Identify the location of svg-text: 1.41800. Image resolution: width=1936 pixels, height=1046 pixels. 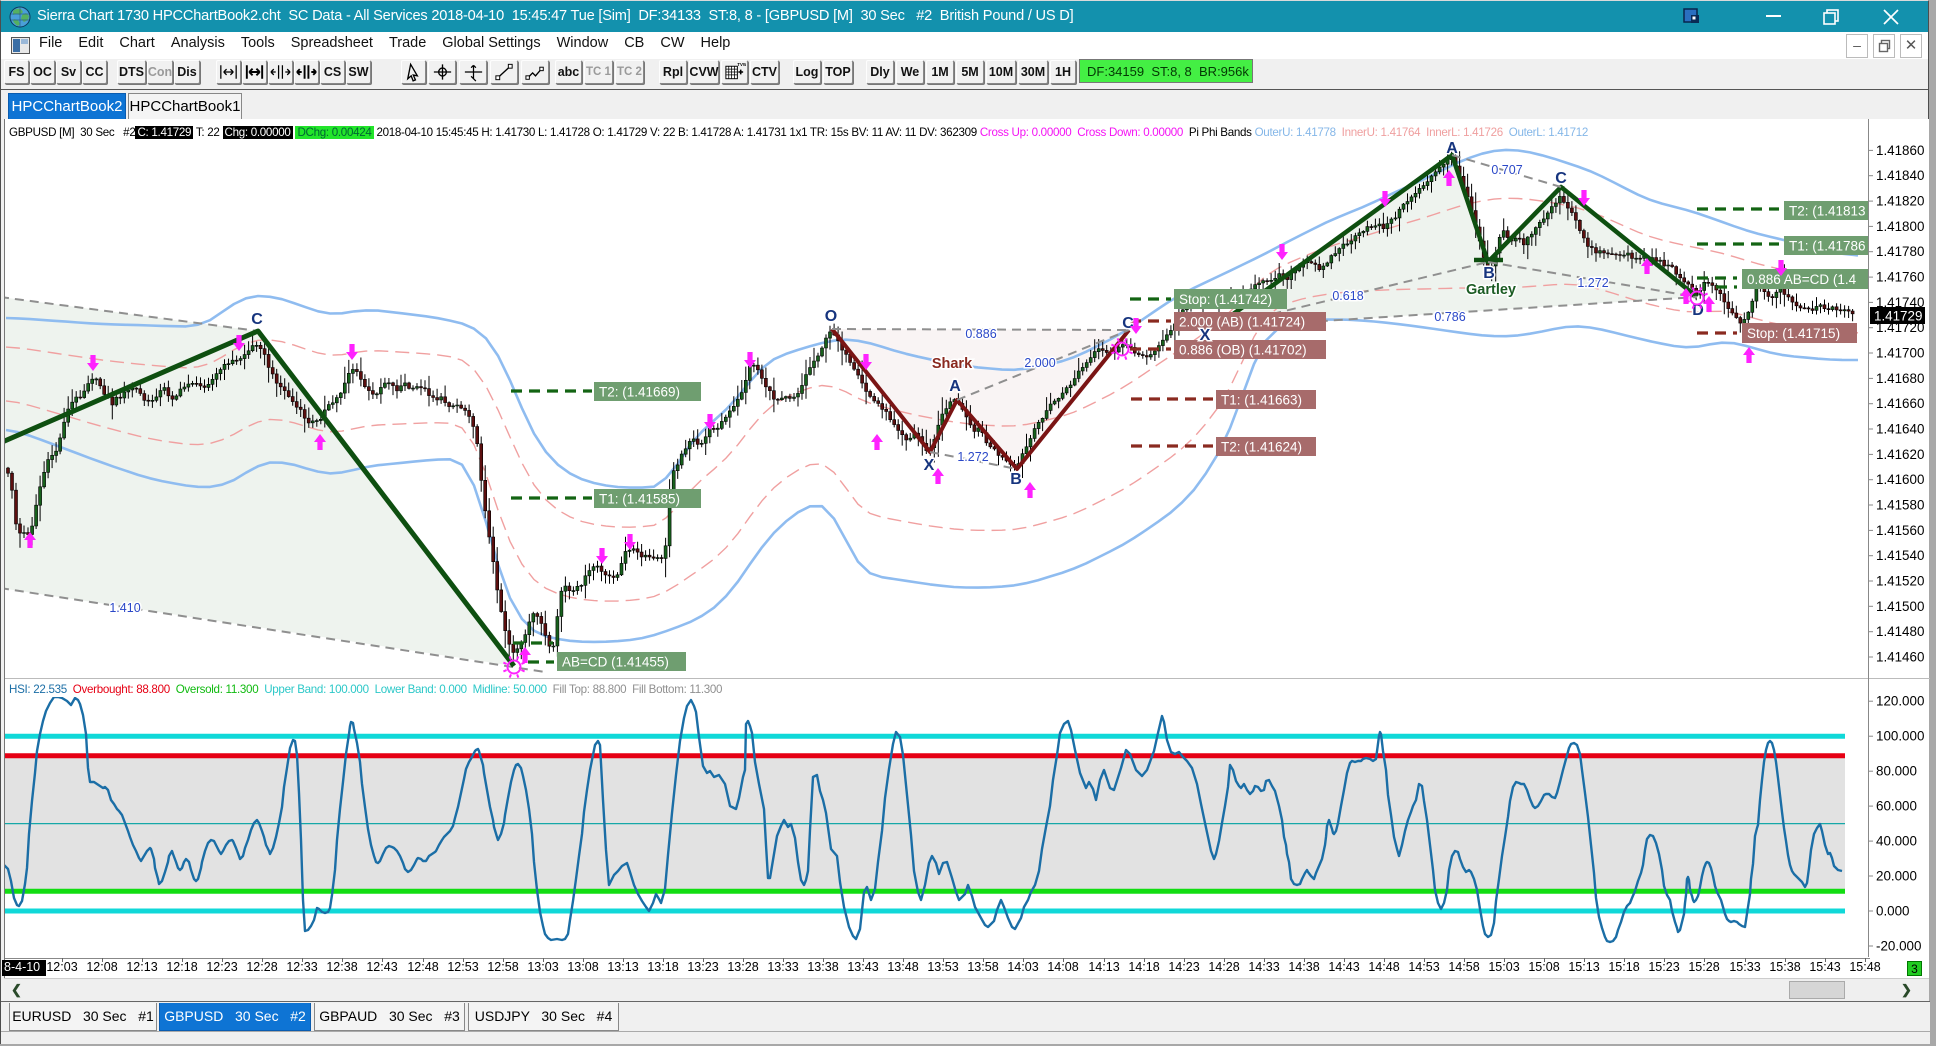
(1900, 226).